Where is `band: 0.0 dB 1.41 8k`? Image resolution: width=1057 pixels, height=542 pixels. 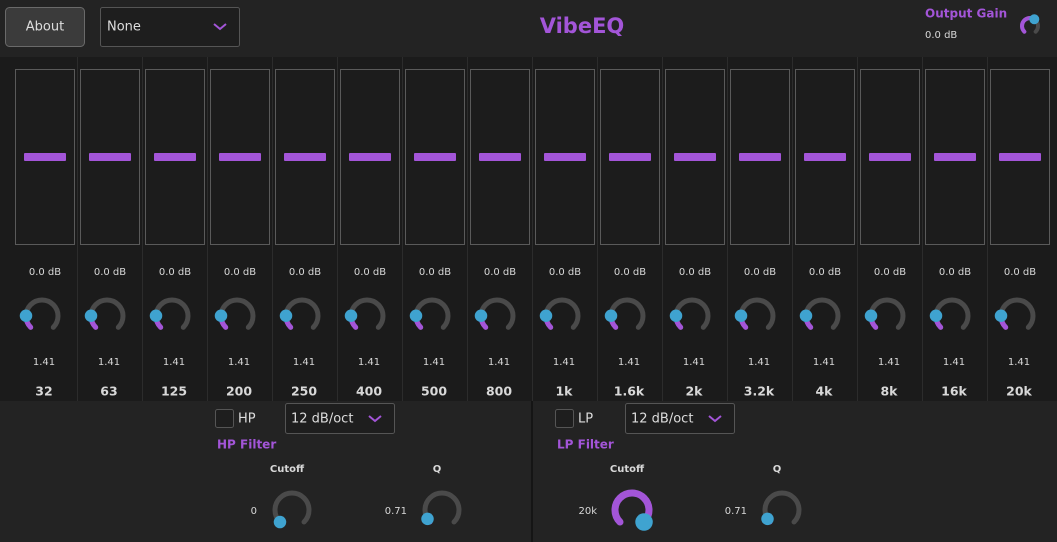 band: 0.0 dB 1.41 8k is located at coordinates (888, 229).